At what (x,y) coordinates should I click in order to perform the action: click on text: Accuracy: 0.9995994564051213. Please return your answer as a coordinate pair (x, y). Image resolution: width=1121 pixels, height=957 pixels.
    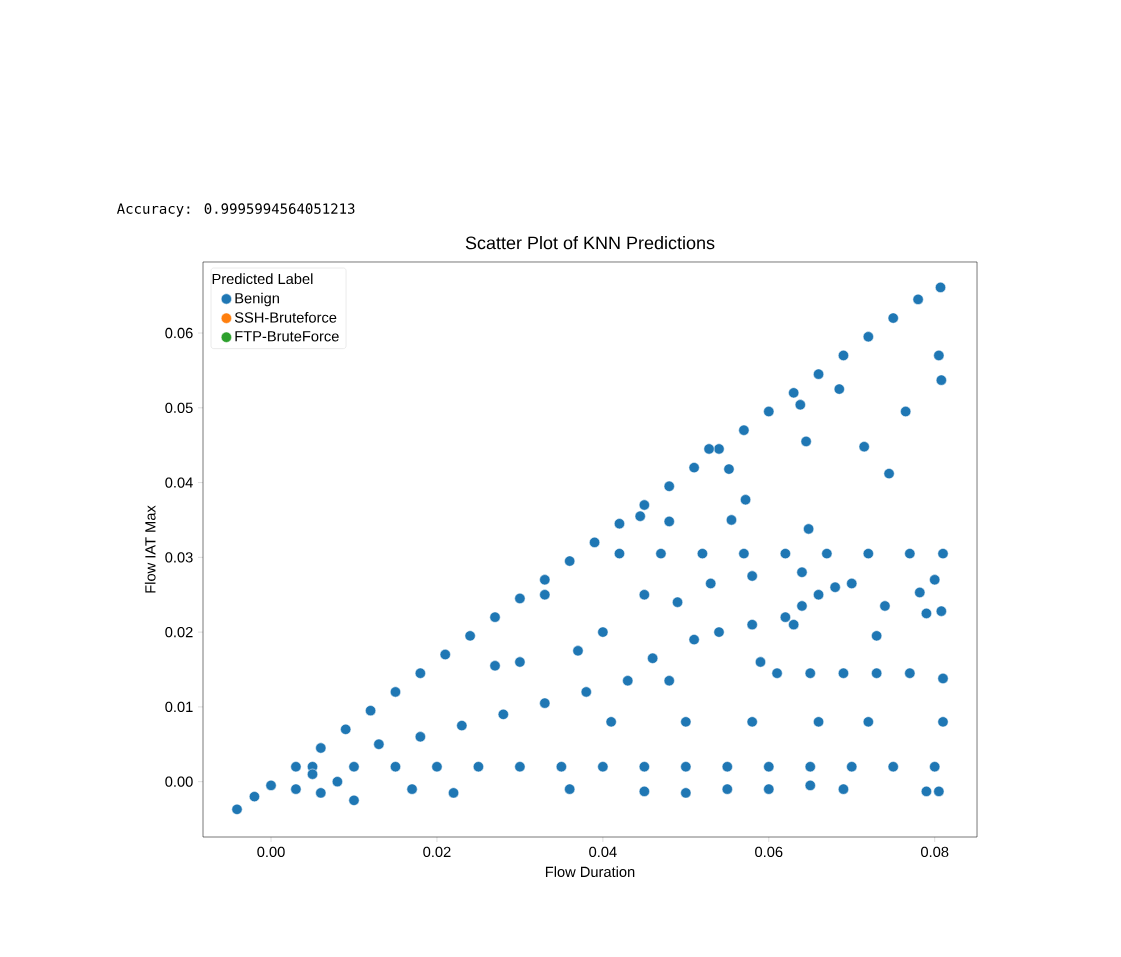
    Looking at the image, I should click on (235, 210).